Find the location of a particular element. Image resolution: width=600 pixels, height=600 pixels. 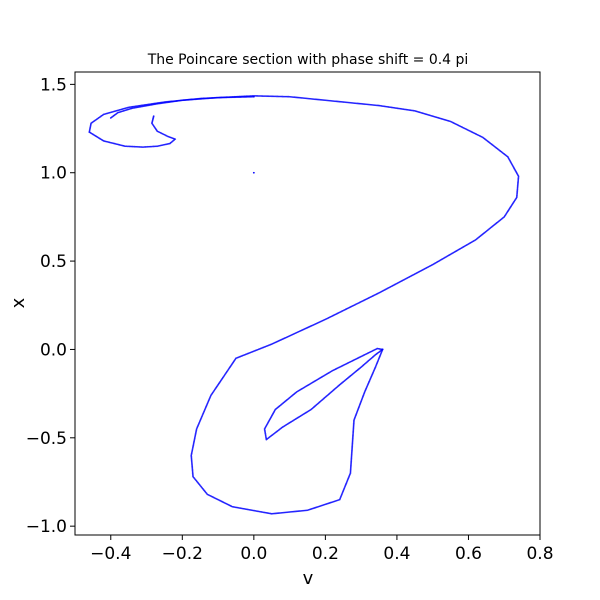

x-tick-label: −0.4 is located at coordinates (110, 554).